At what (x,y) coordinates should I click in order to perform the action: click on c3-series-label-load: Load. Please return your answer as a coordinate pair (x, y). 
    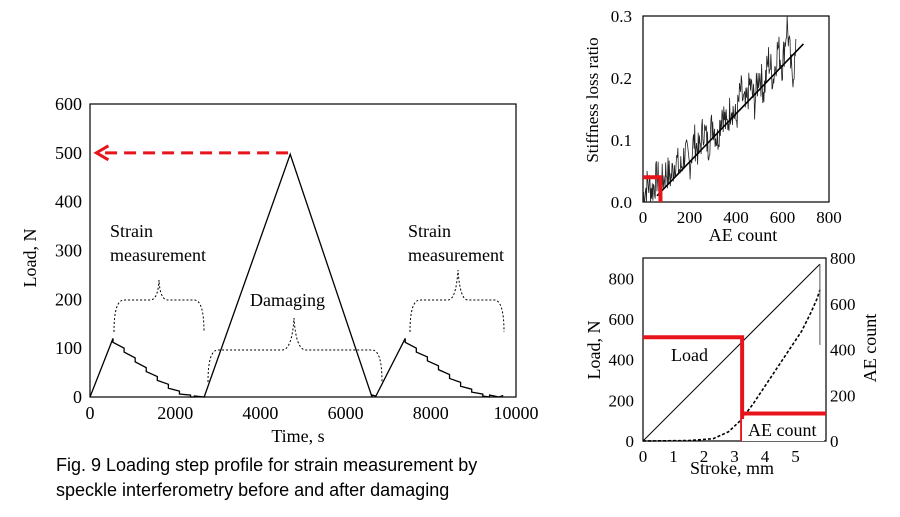
    Looking at the image, I should click on (689, 355).